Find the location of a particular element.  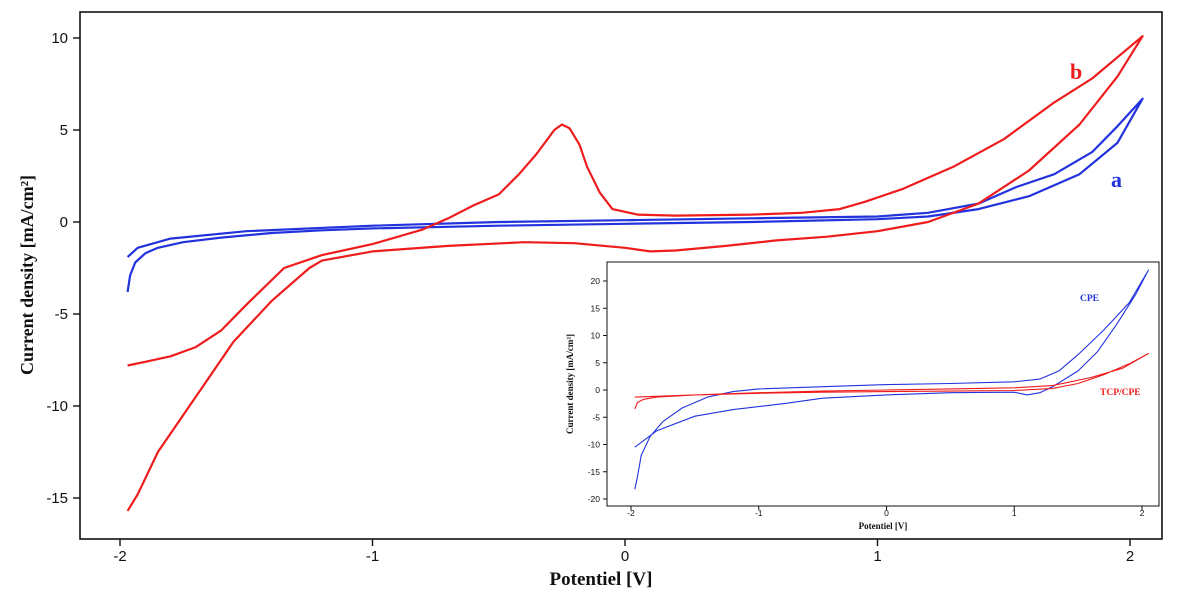

inset-y-tick-label: -15 is located at coordinates (594, 472).